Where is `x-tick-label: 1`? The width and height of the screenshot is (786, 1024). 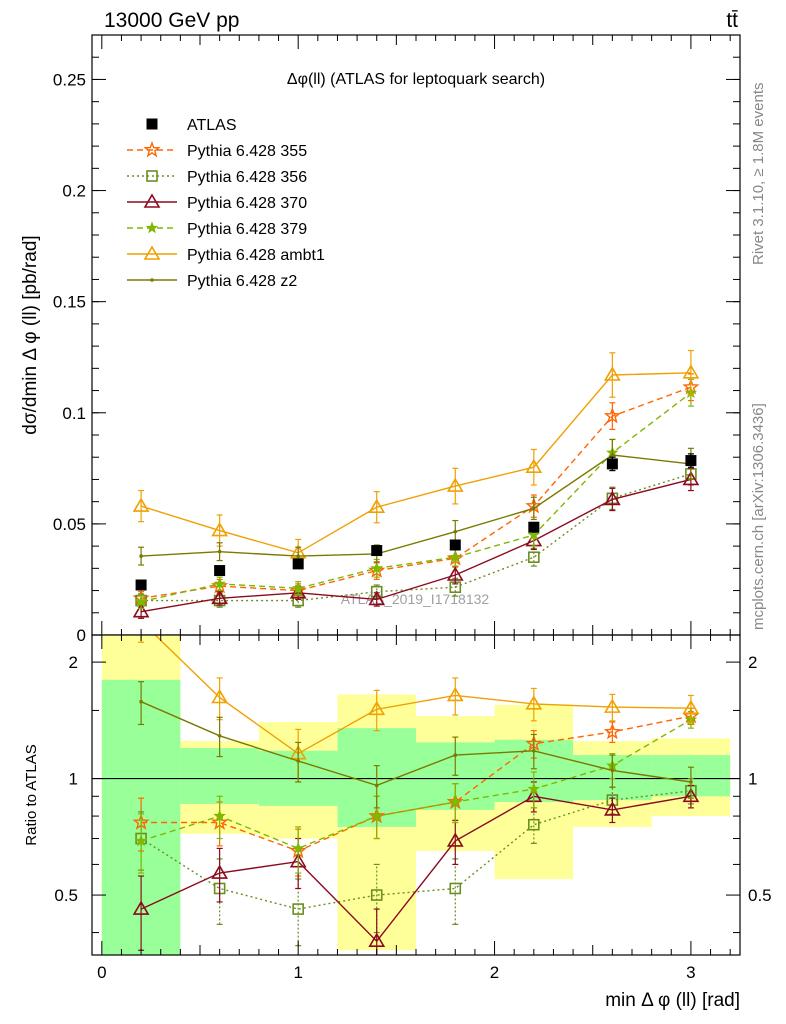 x-tick-label: 1 is located at coordinates (297, 972).